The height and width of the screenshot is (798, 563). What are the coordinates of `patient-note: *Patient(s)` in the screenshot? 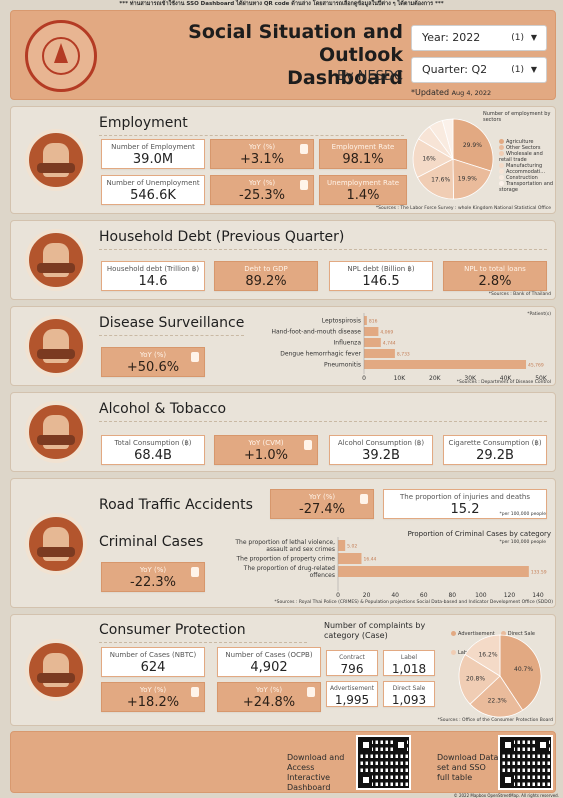 It's located at (539, 314).